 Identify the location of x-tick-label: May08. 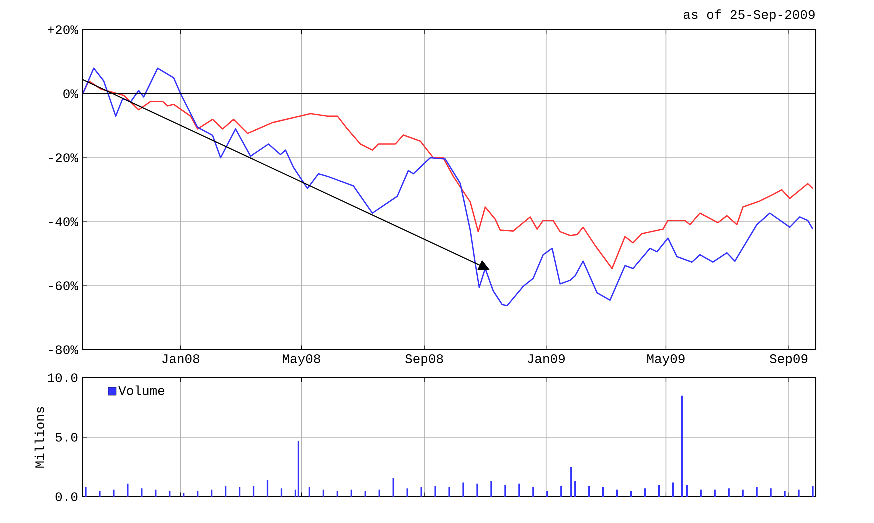
(301, 360).